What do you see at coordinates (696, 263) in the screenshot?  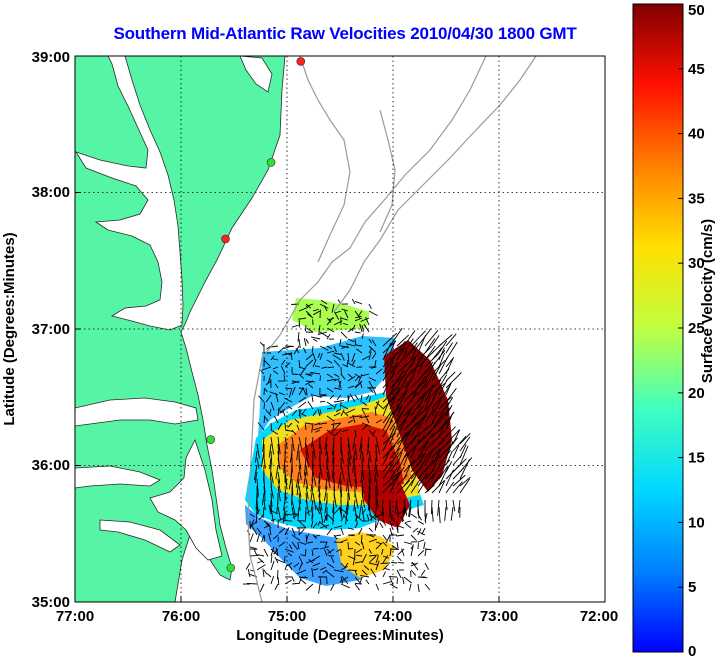 I see `colorbar-tick-label: 30` at bounding box center [696, 263].